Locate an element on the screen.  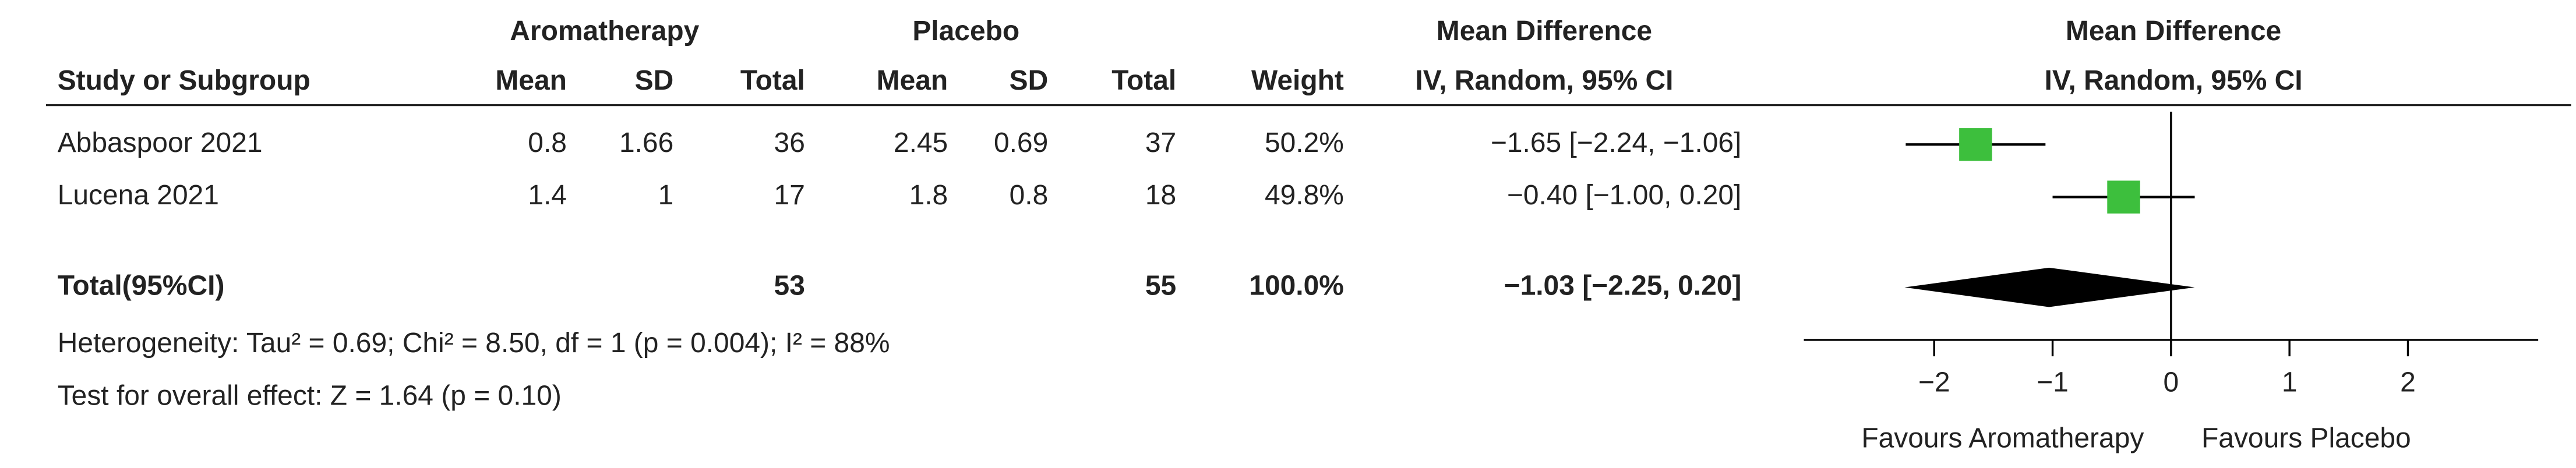
cell: 2.45 is located at coordinates (921, 142).